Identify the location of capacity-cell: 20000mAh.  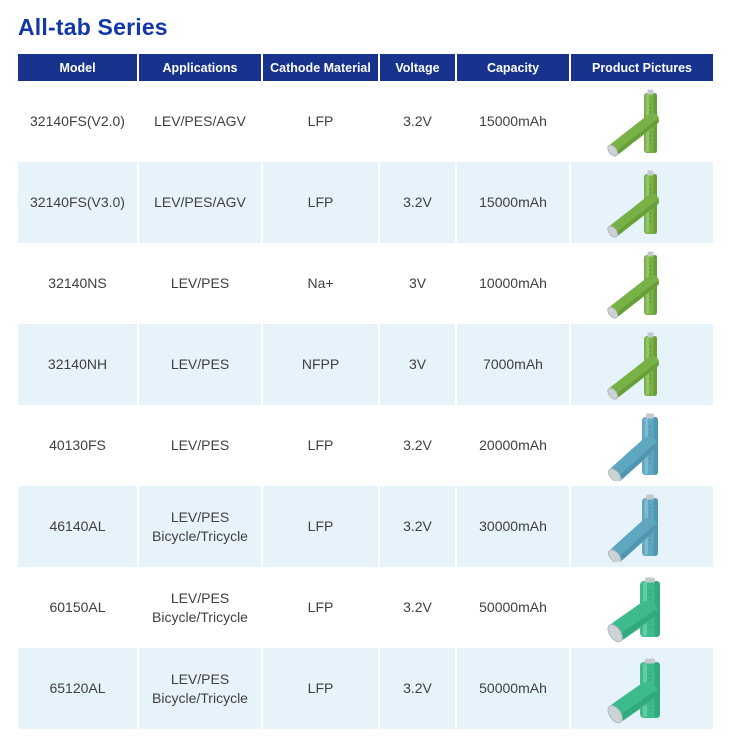
(514, 445).